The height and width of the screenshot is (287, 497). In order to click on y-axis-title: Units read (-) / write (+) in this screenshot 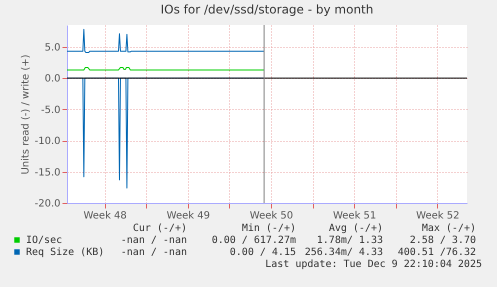, I will do `click(26, 114)`.